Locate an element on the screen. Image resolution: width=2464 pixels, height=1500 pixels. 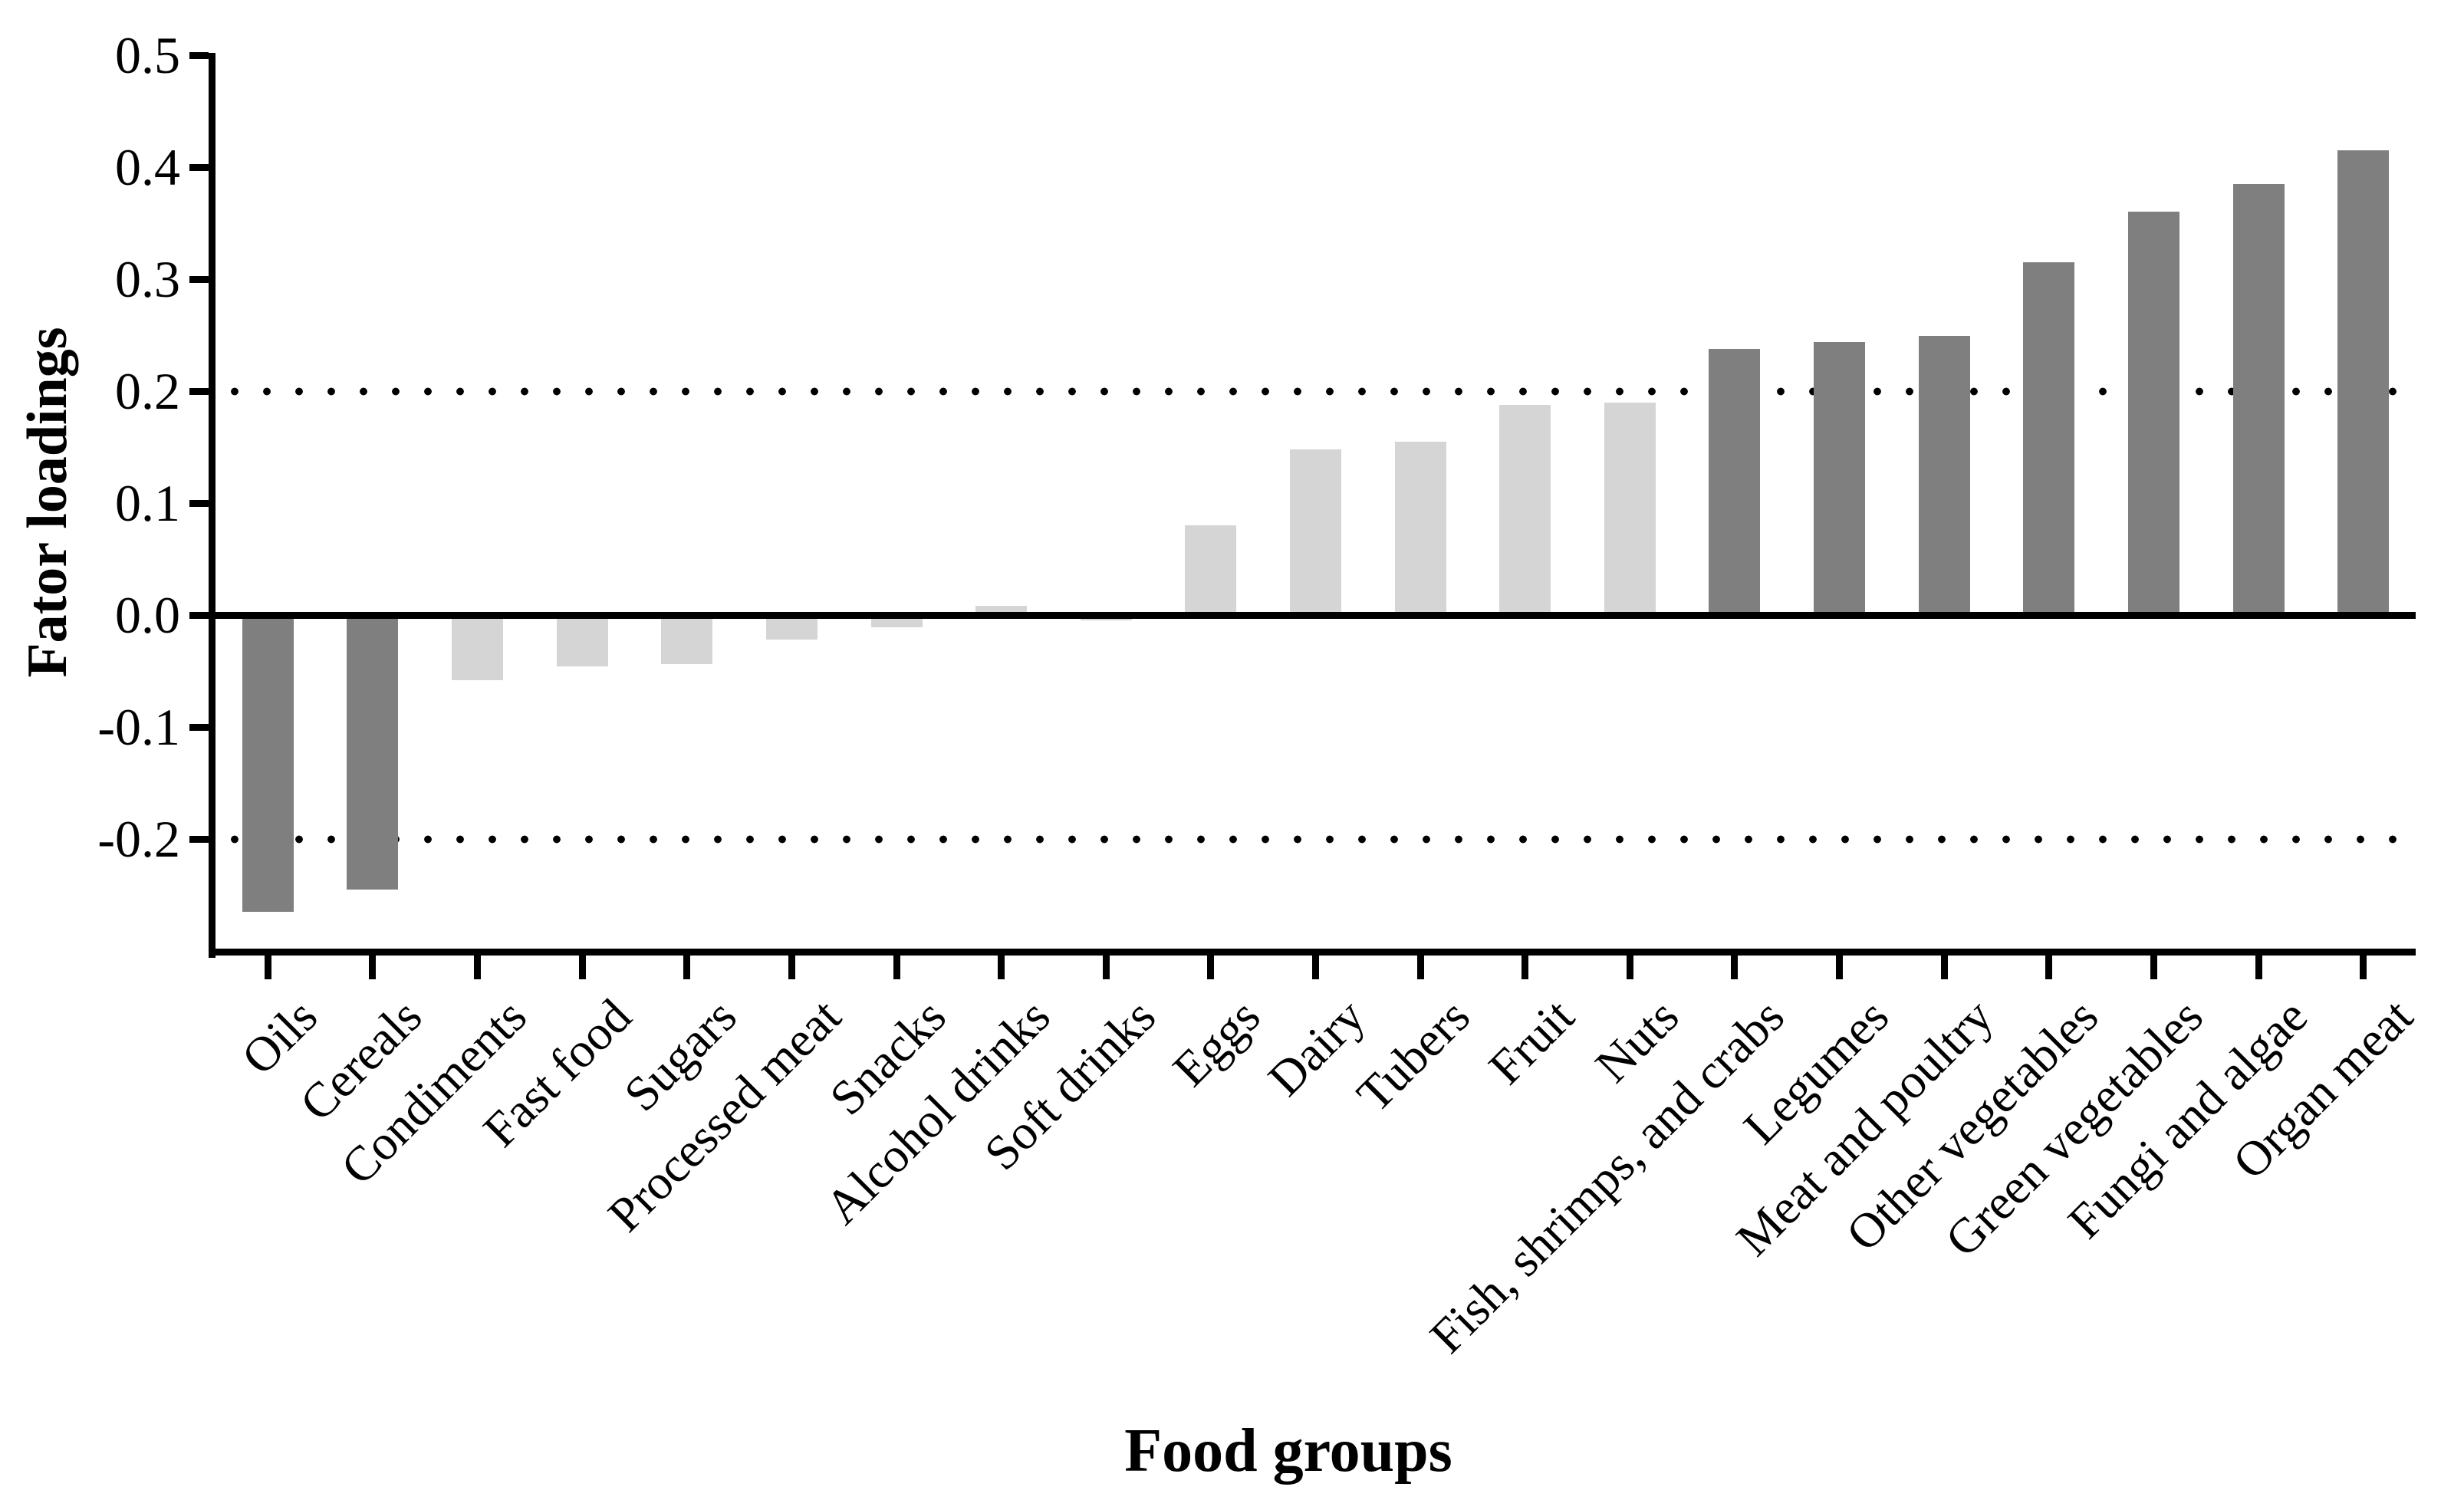
bar-meat-and-poultry is located at coordinates (1944, 475).